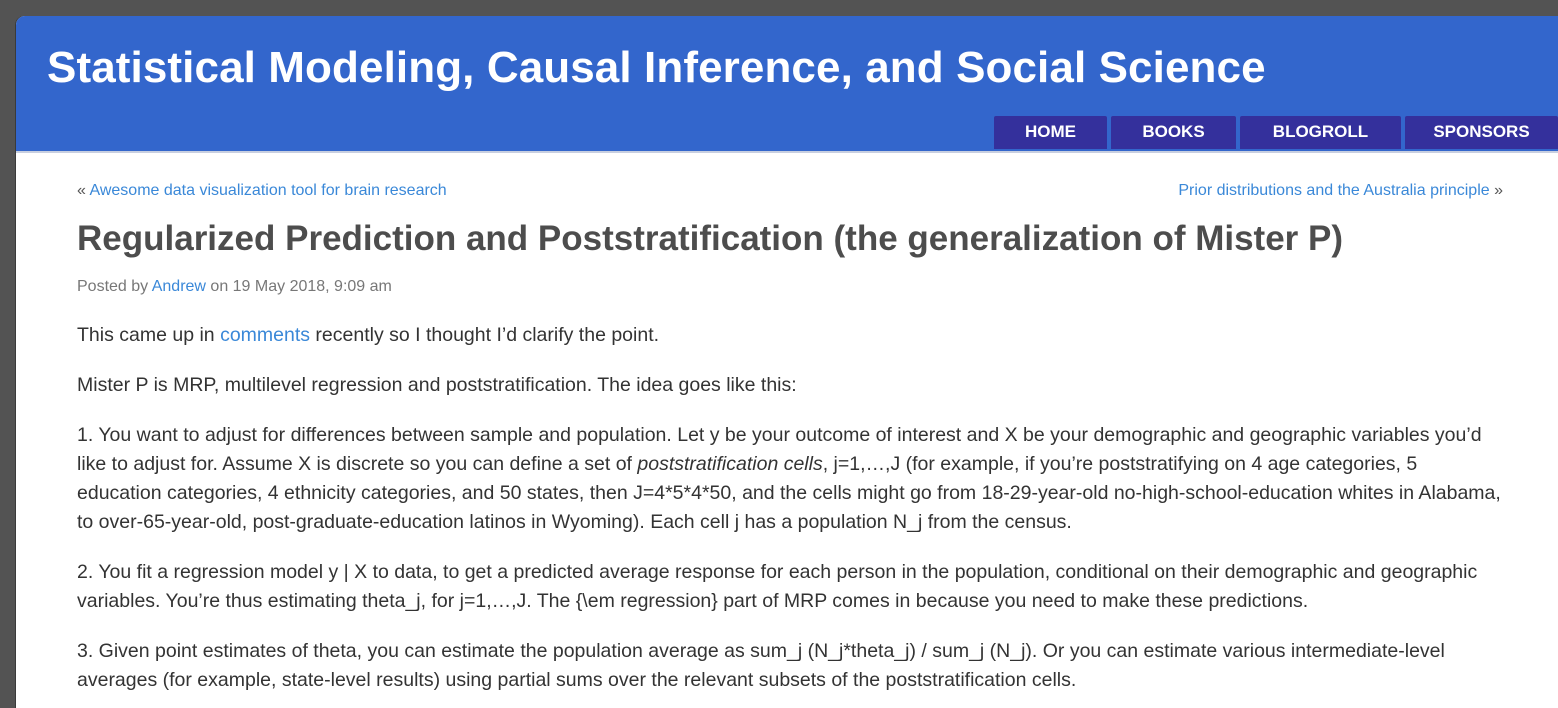  I want to click on poststratification-cells-emphasis: poststratification cells, so click(730, 464).